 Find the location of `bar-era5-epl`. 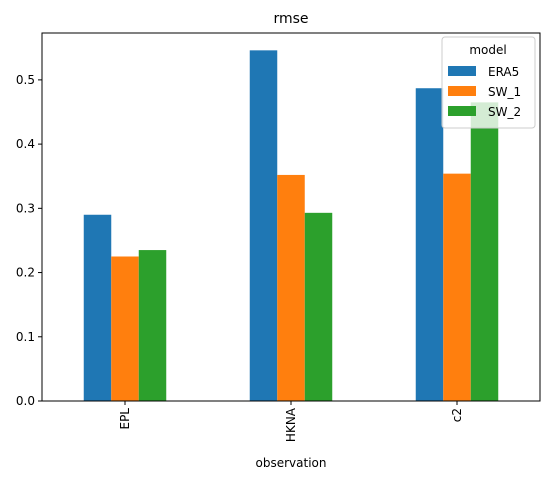

bar-era5-epl is located at coordinates (97, 307).